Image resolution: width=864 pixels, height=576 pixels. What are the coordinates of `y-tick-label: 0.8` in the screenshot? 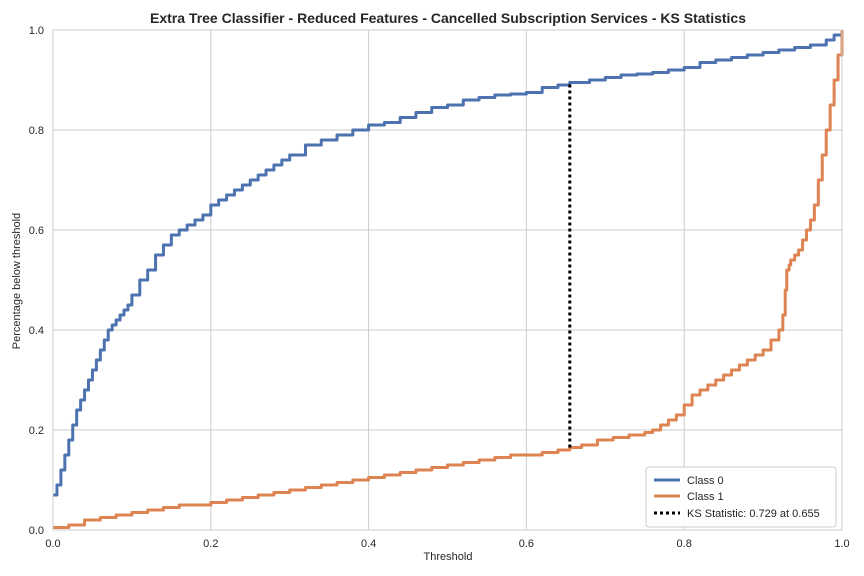 It's located at (36, 131).